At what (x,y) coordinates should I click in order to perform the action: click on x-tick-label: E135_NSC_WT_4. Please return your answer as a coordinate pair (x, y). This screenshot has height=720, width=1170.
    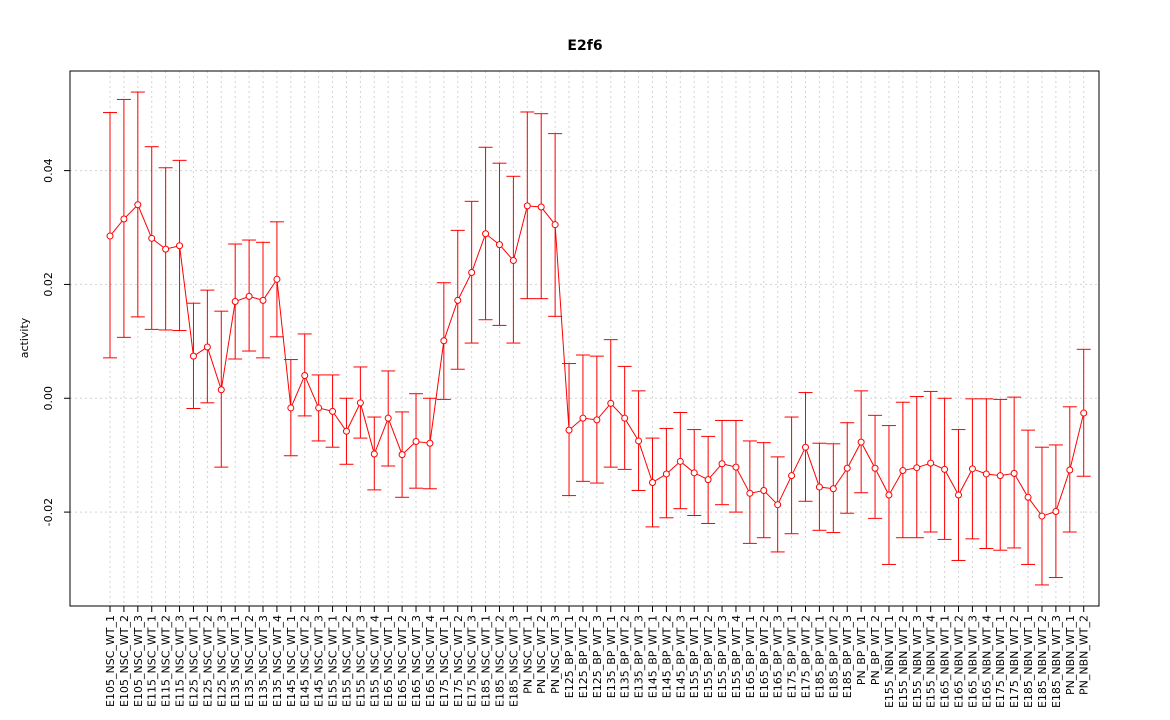
    Looking at the image, I should click on (277, 661).